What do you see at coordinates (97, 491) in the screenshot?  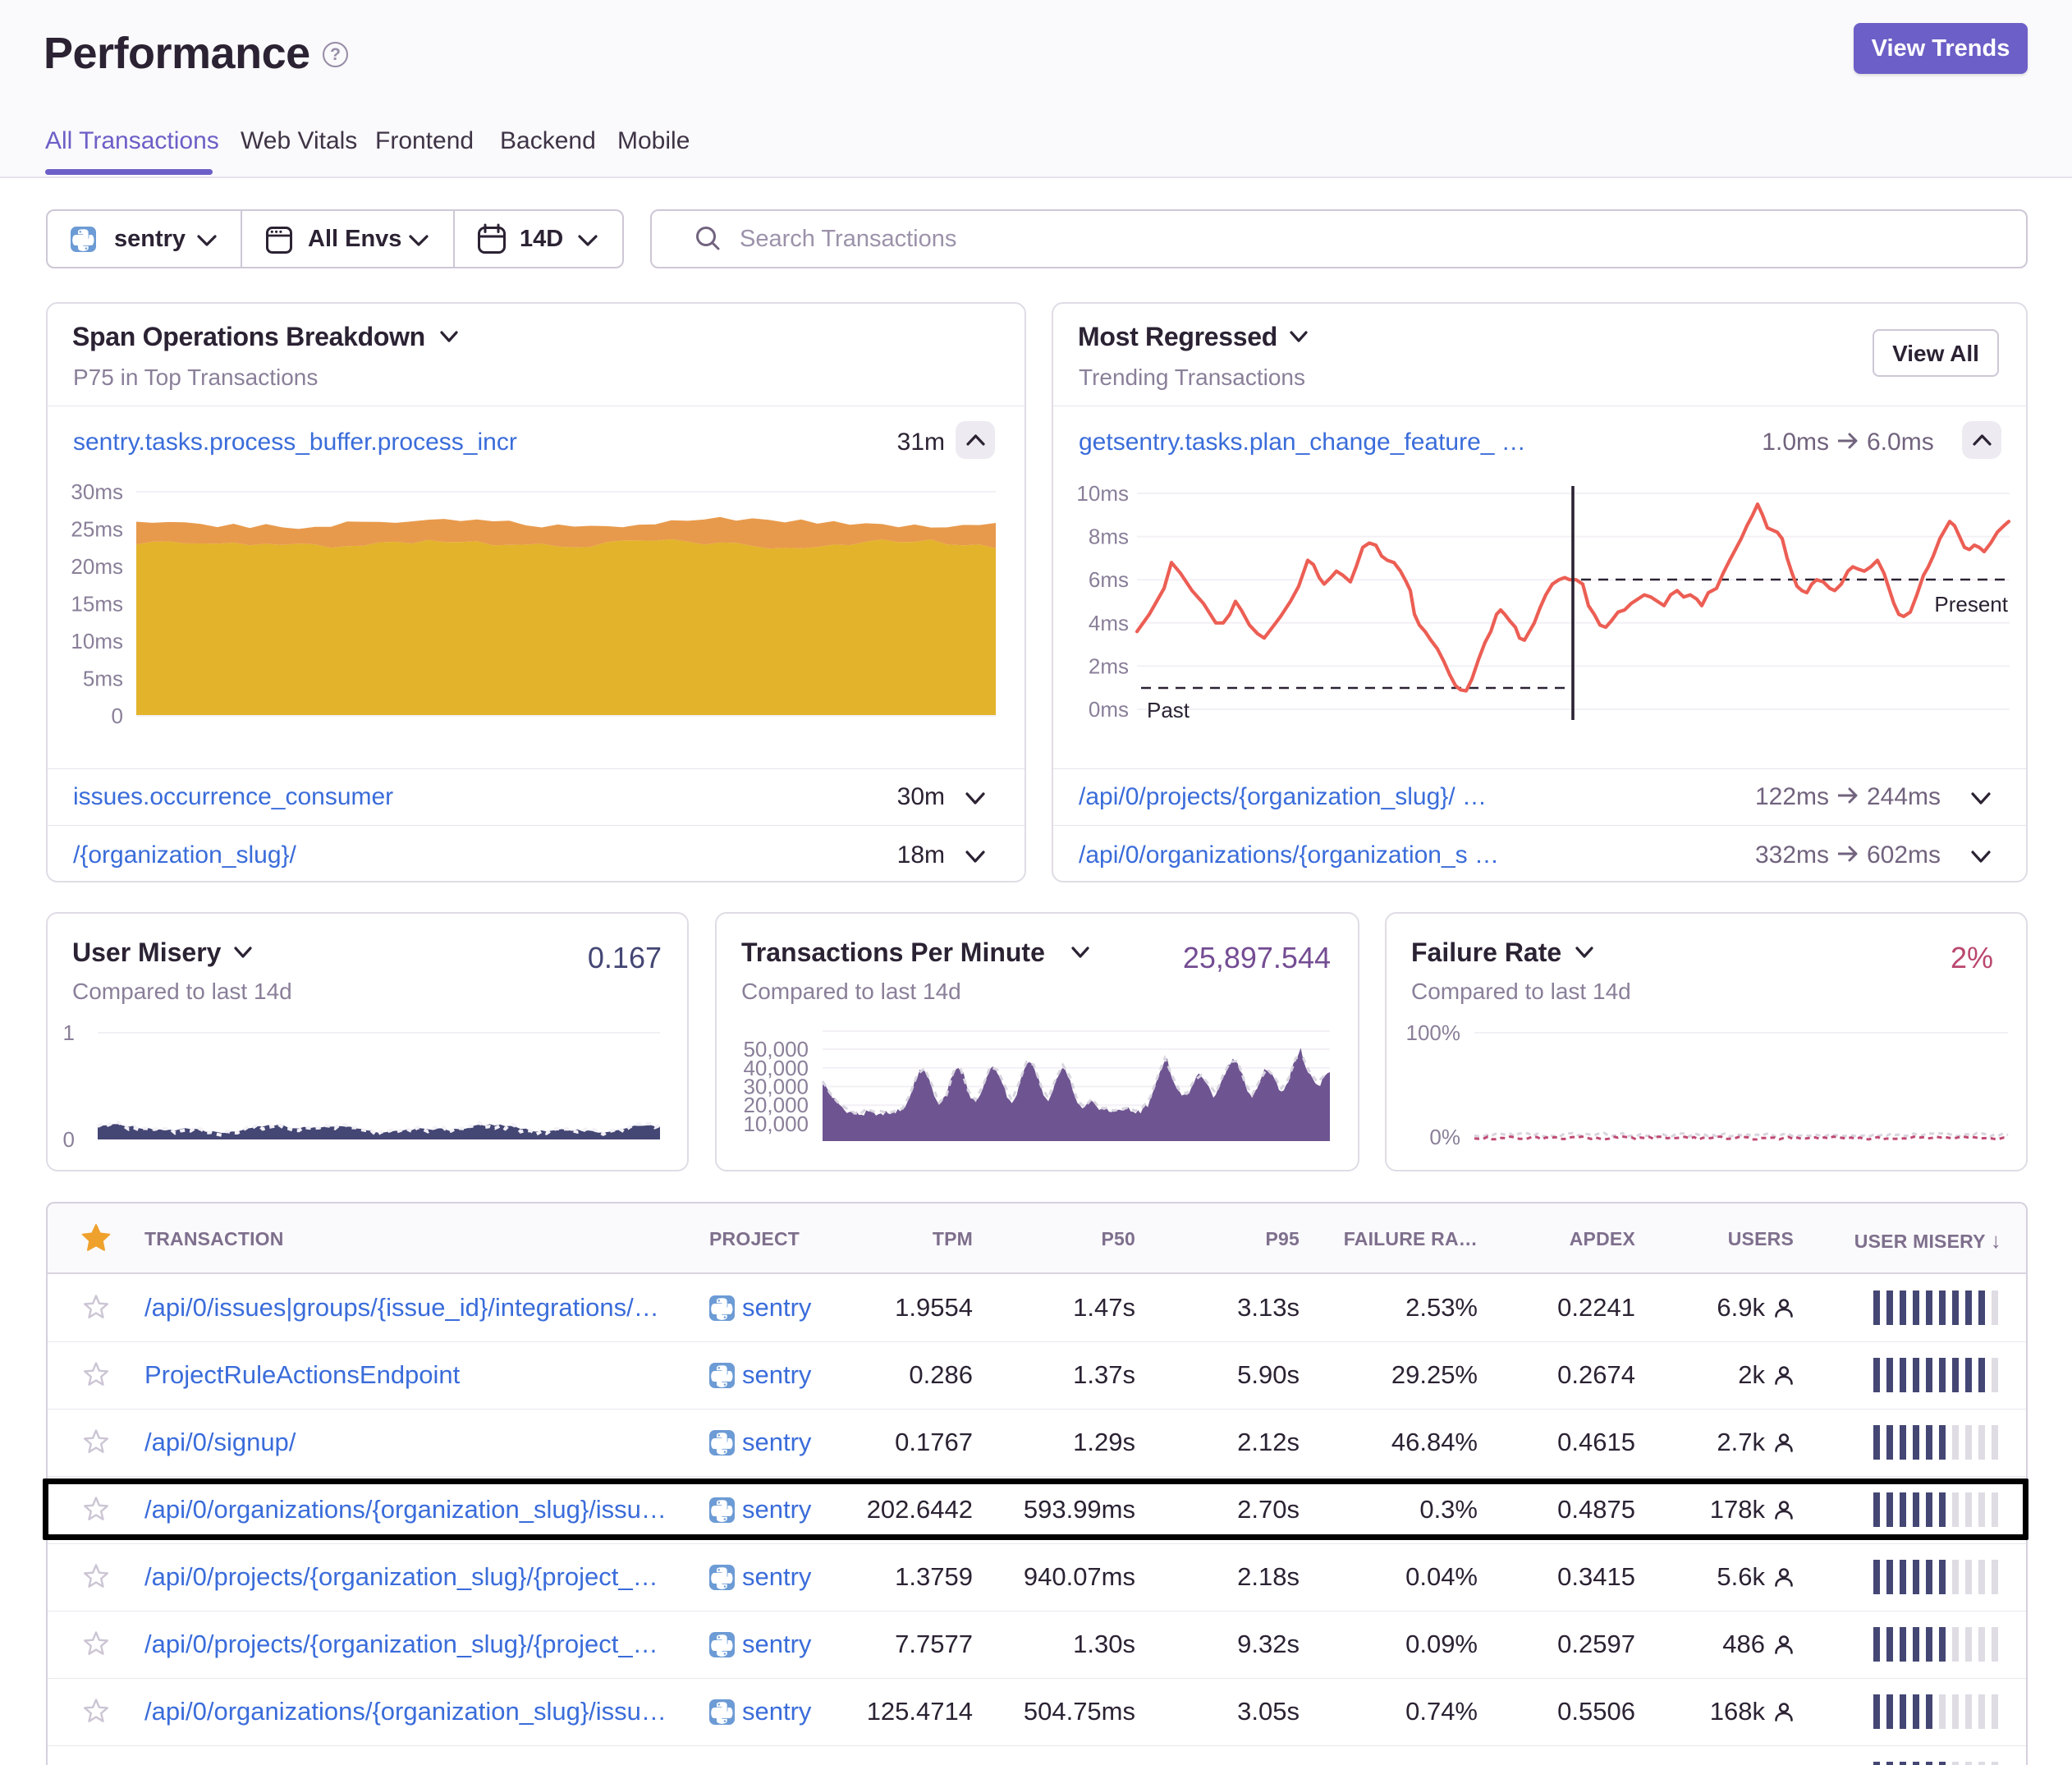 I see `svg-text: 30ms` at bounding box center [97, 491].